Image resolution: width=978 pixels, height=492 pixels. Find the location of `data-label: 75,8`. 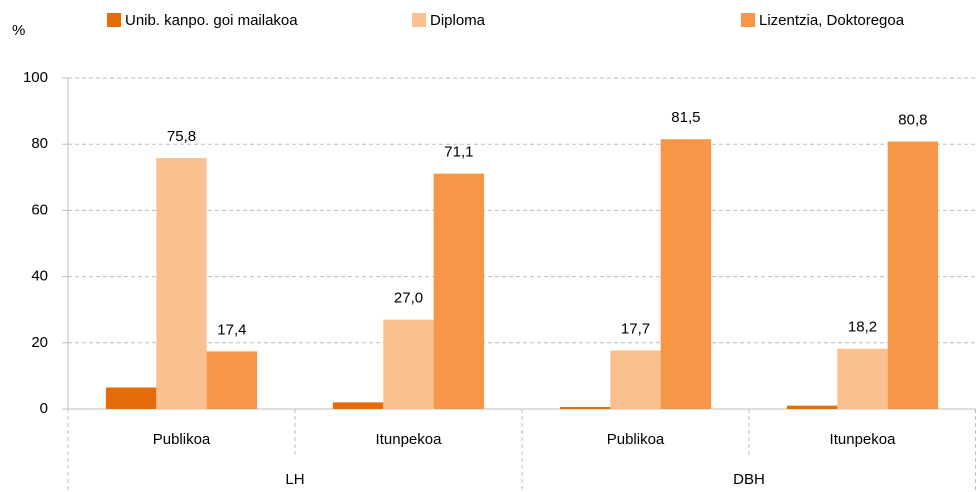

data-label: 75,8 is located at coordinates (181, 136).